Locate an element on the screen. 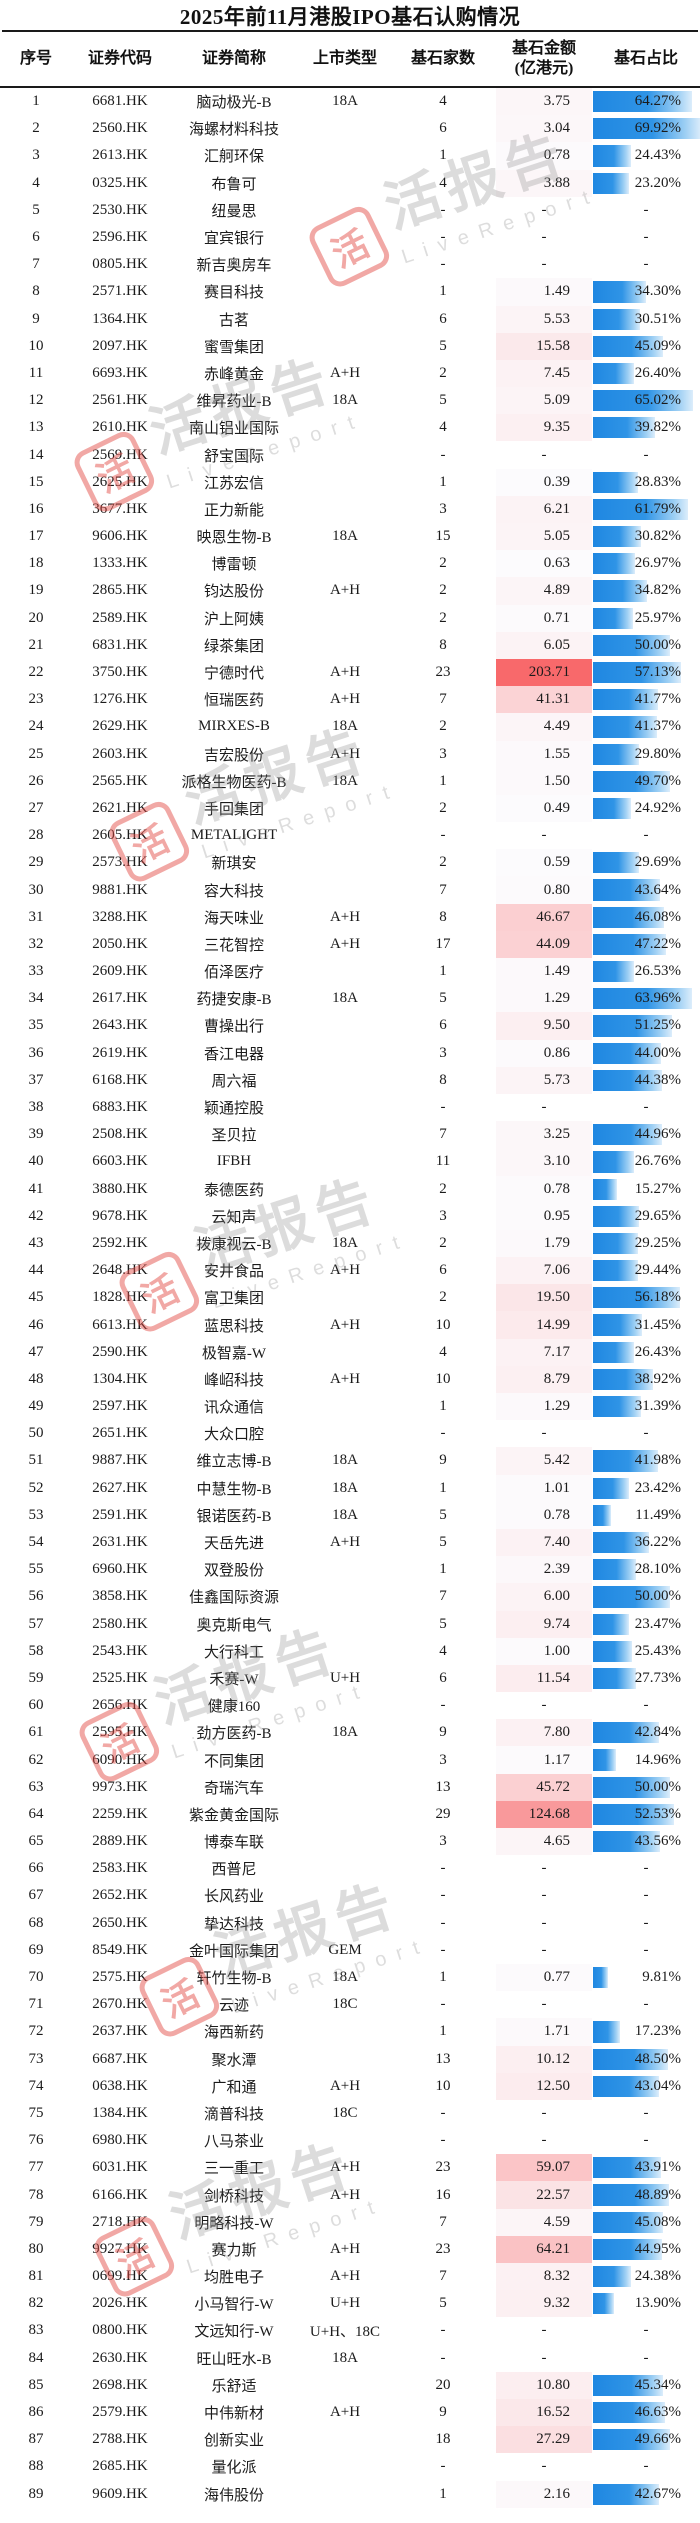 The width and height of the screenshot is (700, 2523). pct-value: 44.00% is located at coordinates (657, 1052).